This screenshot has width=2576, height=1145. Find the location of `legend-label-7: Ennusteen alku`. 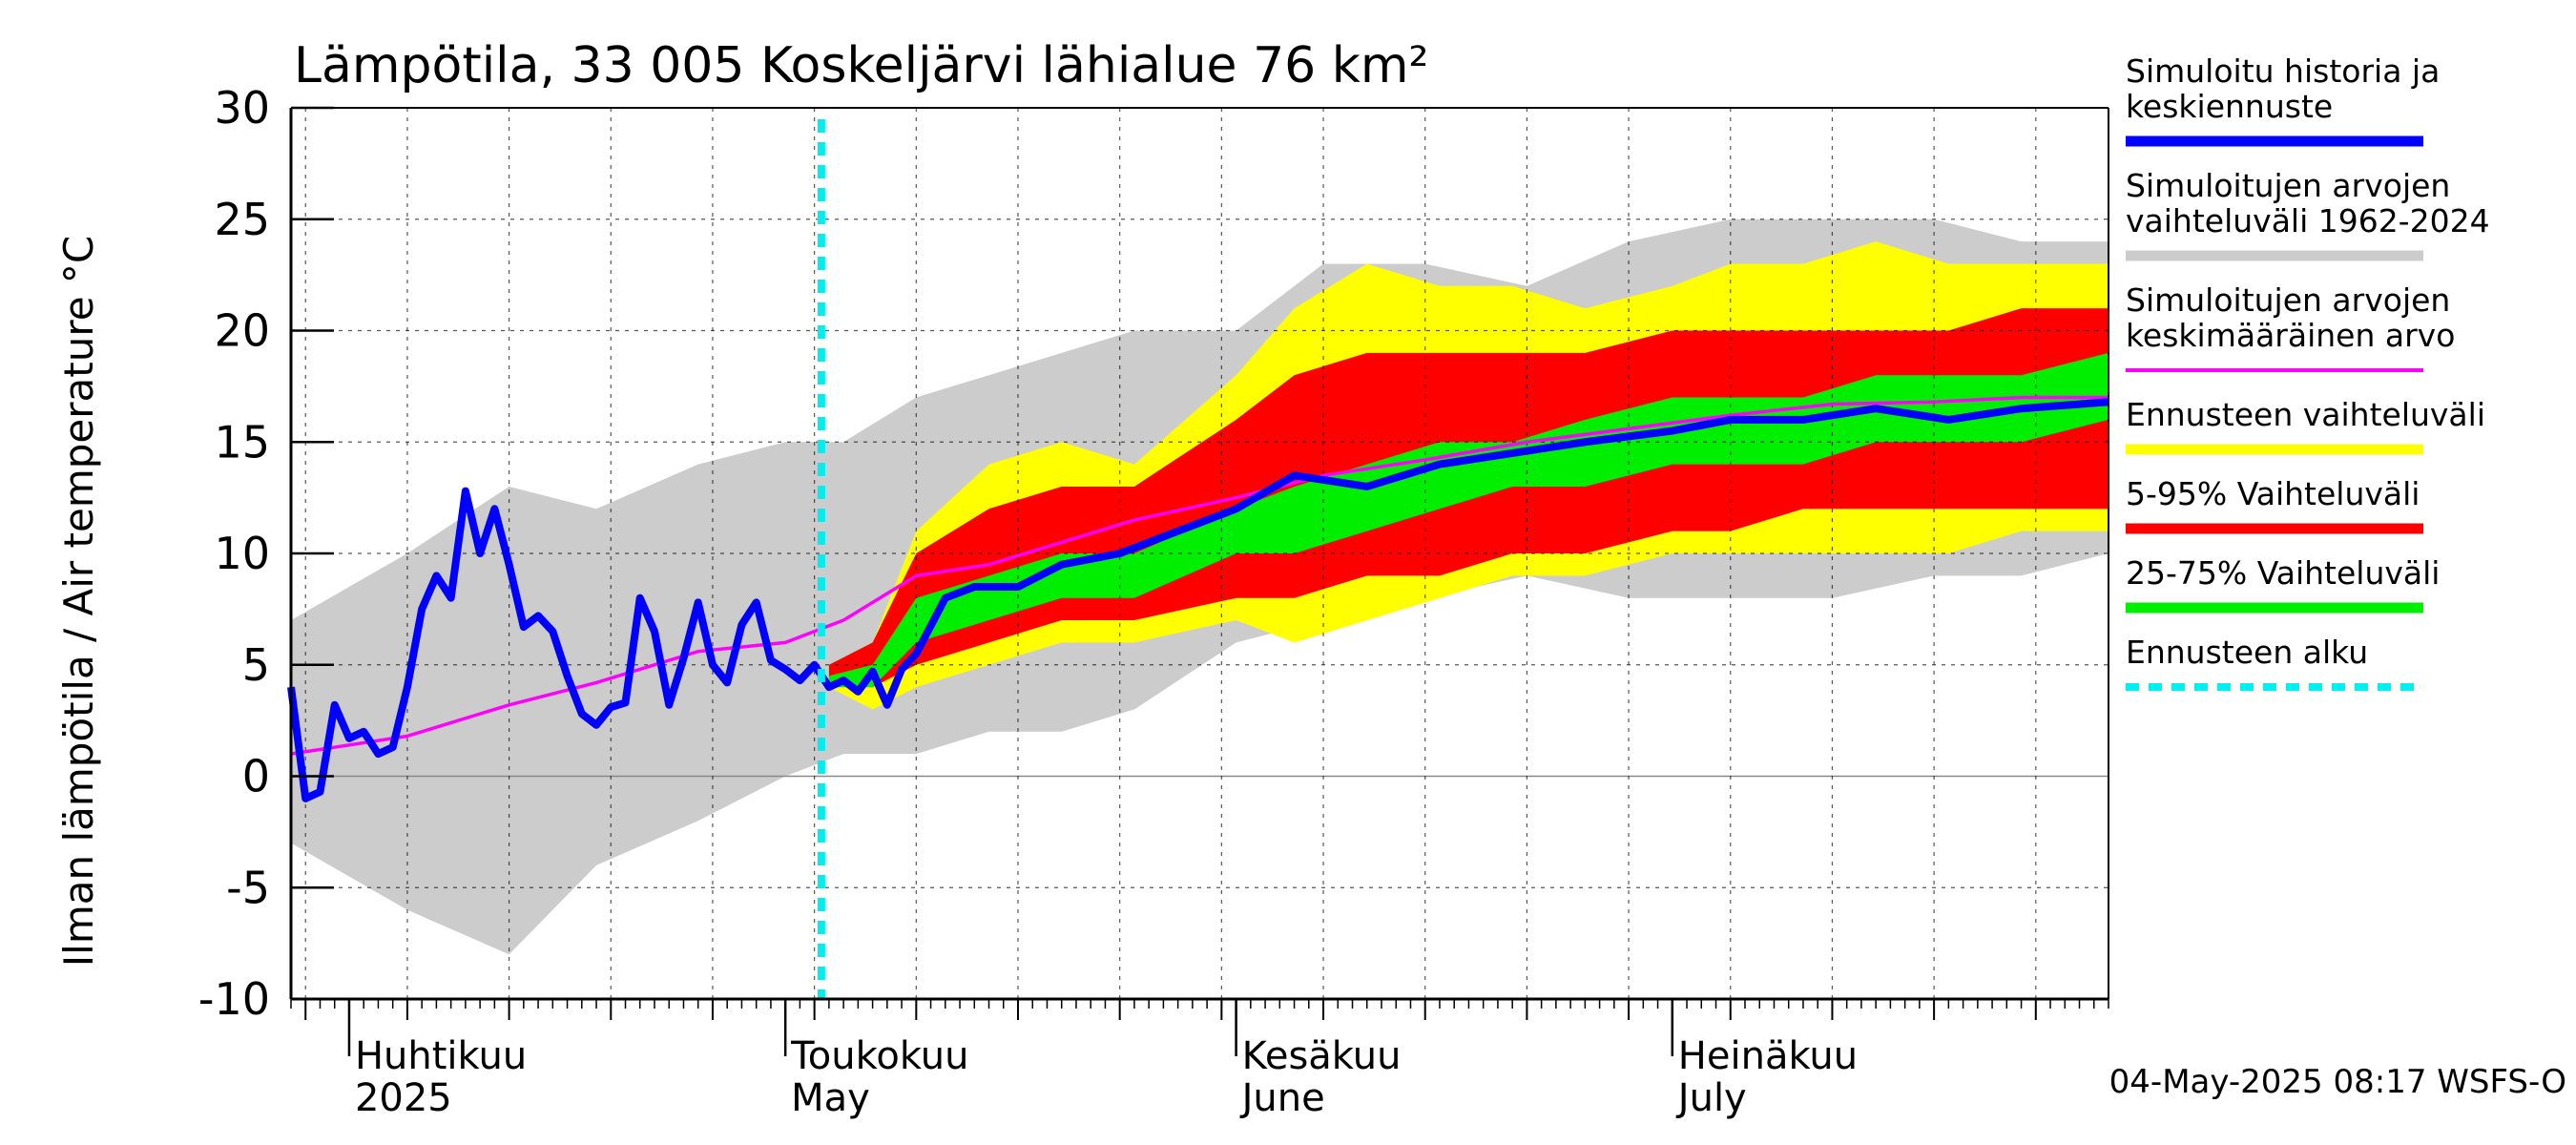

legend-label-7: Ennusteen alku is located at coordinates (2247, 652).